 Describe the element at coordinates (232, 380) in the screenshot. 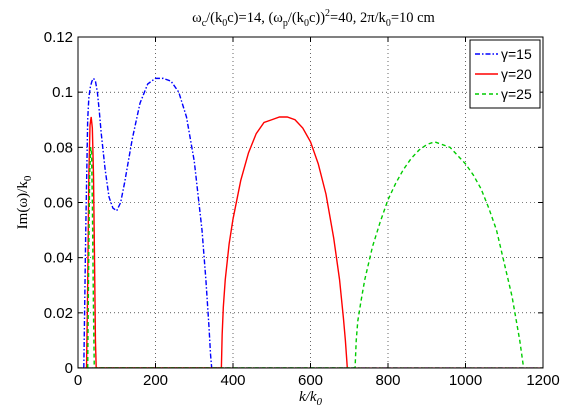

I see `x-tick-label: 400` at that location.